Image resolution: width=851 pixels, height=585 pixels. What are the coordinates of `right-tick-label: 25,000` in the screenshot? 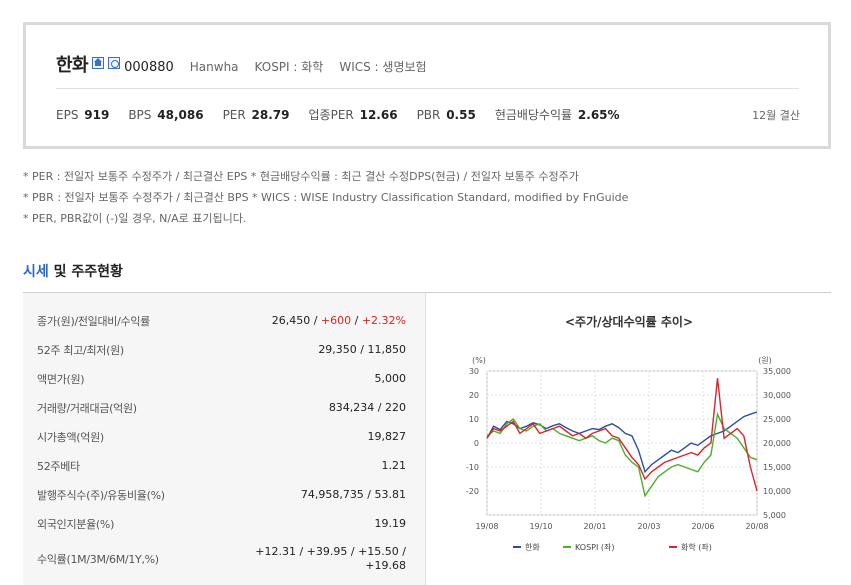 It's located at (777, 419).